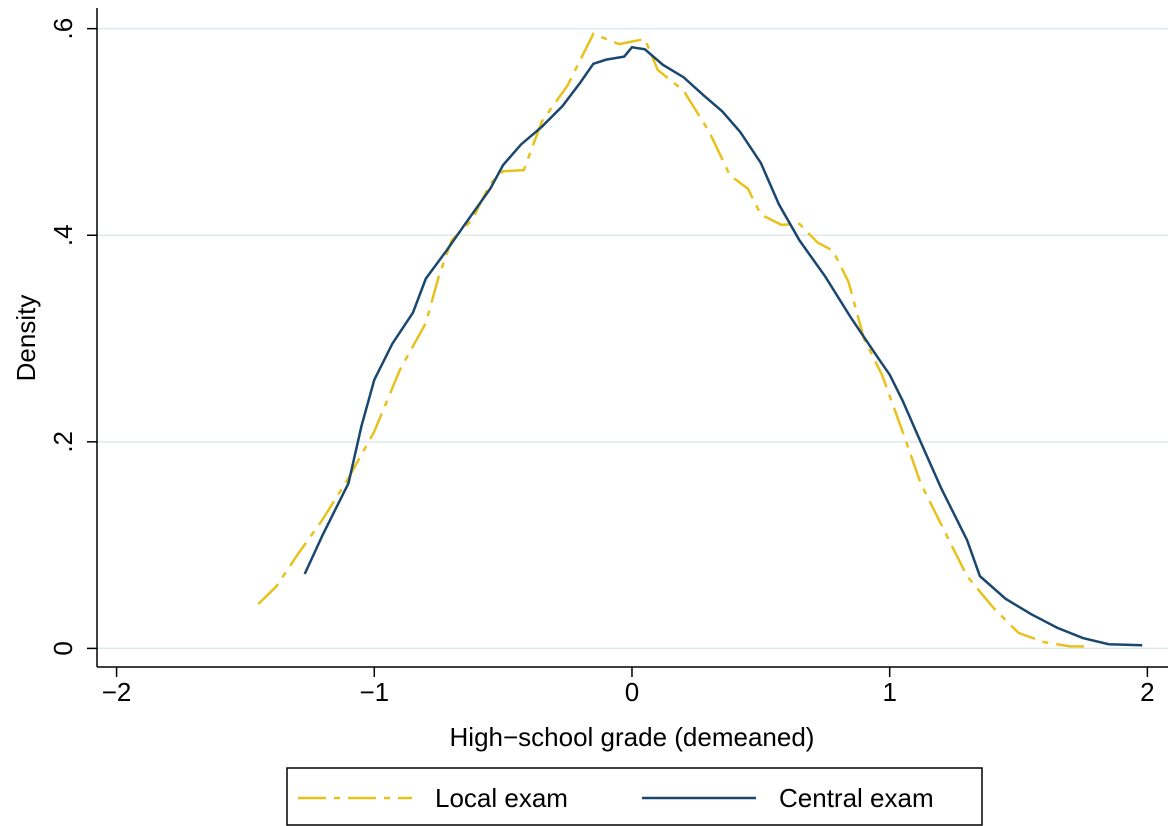  Describe the element at coordinates (856, 798) in the screenshot. I see `legend-label: Central exam` at that location.